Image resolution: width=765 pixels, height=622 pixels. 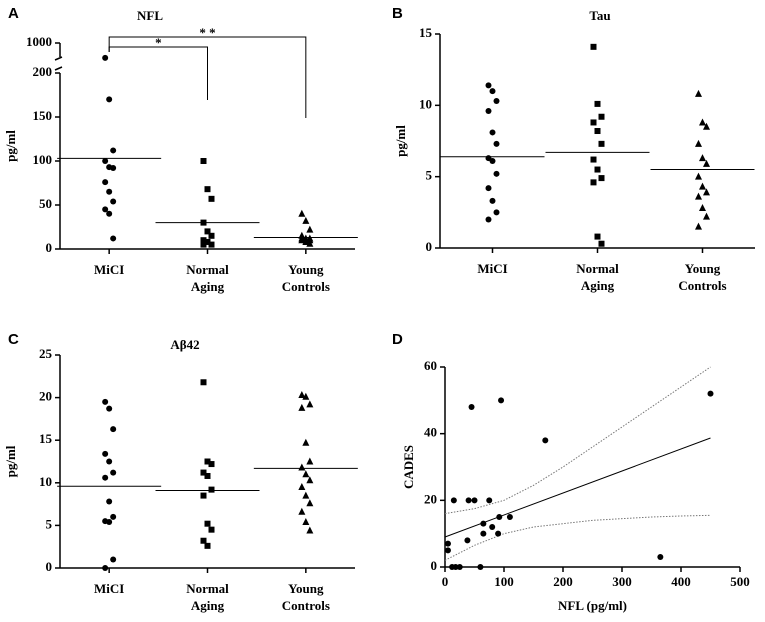 What do you see at coordinates (158, 73) in the screenshot?
I see `significance-bracket` at bounding box center [158, 73].